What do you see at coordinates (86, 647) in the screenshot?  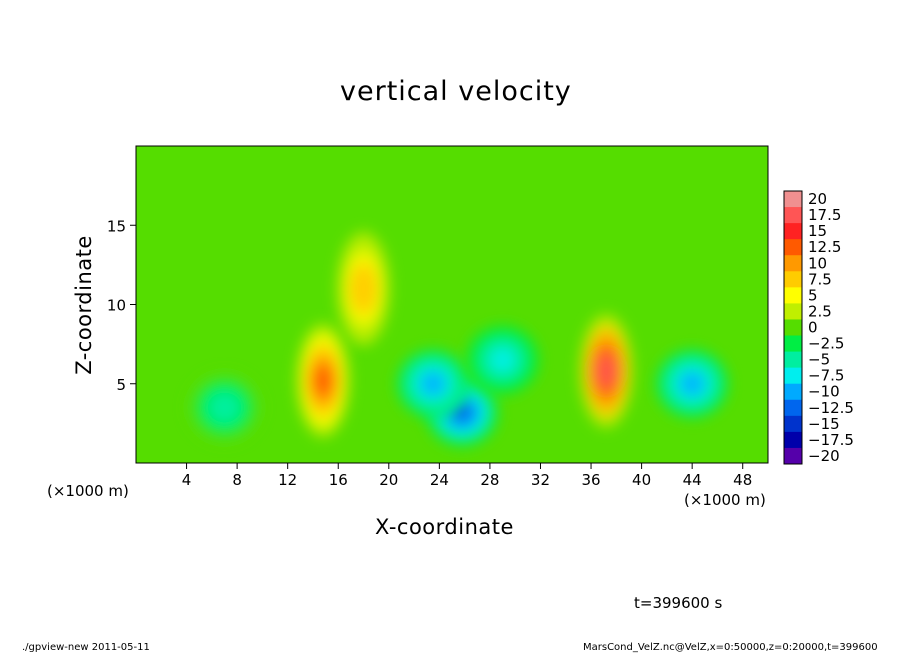 I see `footer-left: ./gpview-new 2011-05-11` at bounding box center [86, 647].